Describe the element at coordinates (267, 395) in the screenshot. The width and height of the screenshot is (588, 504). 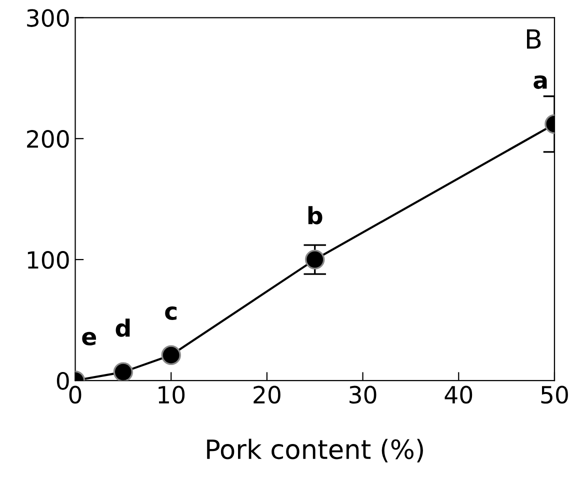
I see `x-tick-label: 20` at that location.